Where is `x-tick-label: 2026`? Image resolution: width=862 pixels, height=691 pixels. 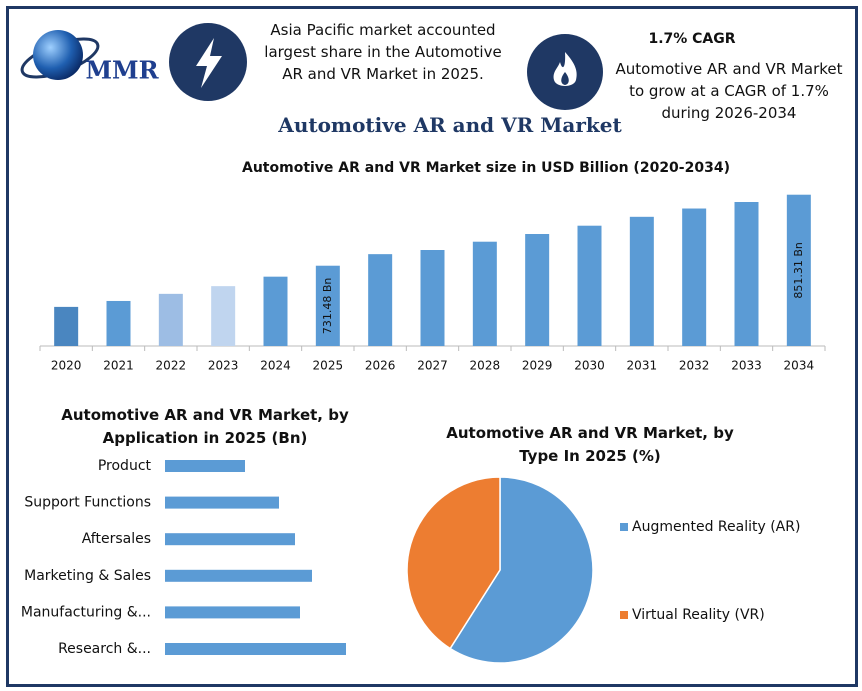 x-tick-label: 2026 is located at coordinates (380, 366).